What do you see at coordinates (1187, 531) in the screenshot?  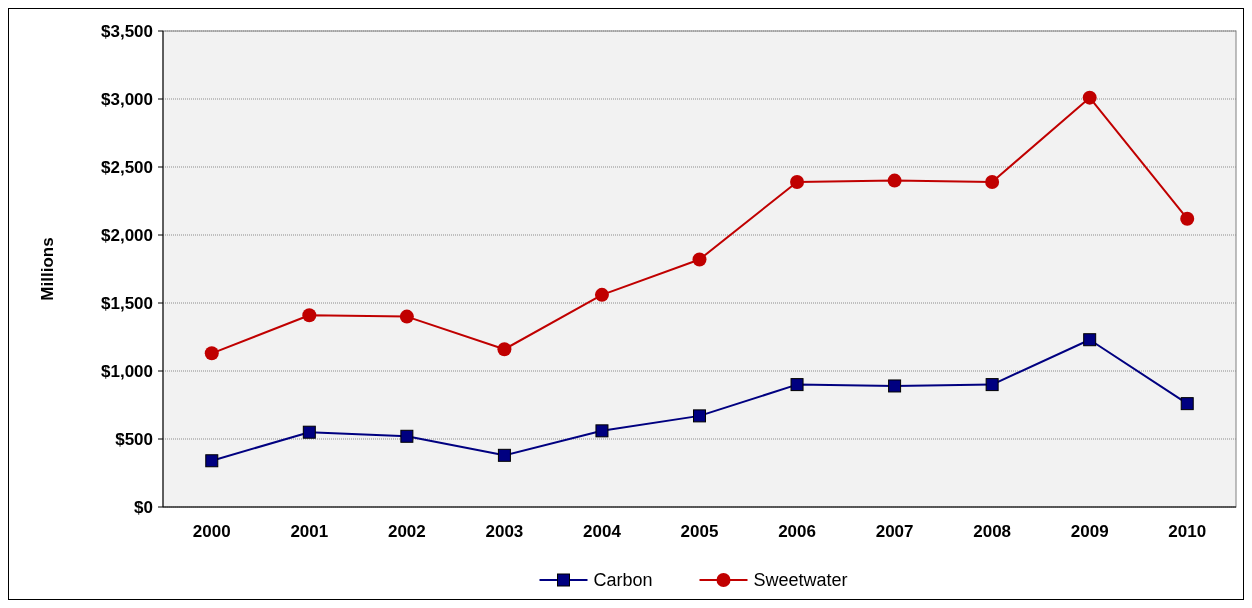 I see `x-tick-label: 2010` at bounding box center [1187, 531].